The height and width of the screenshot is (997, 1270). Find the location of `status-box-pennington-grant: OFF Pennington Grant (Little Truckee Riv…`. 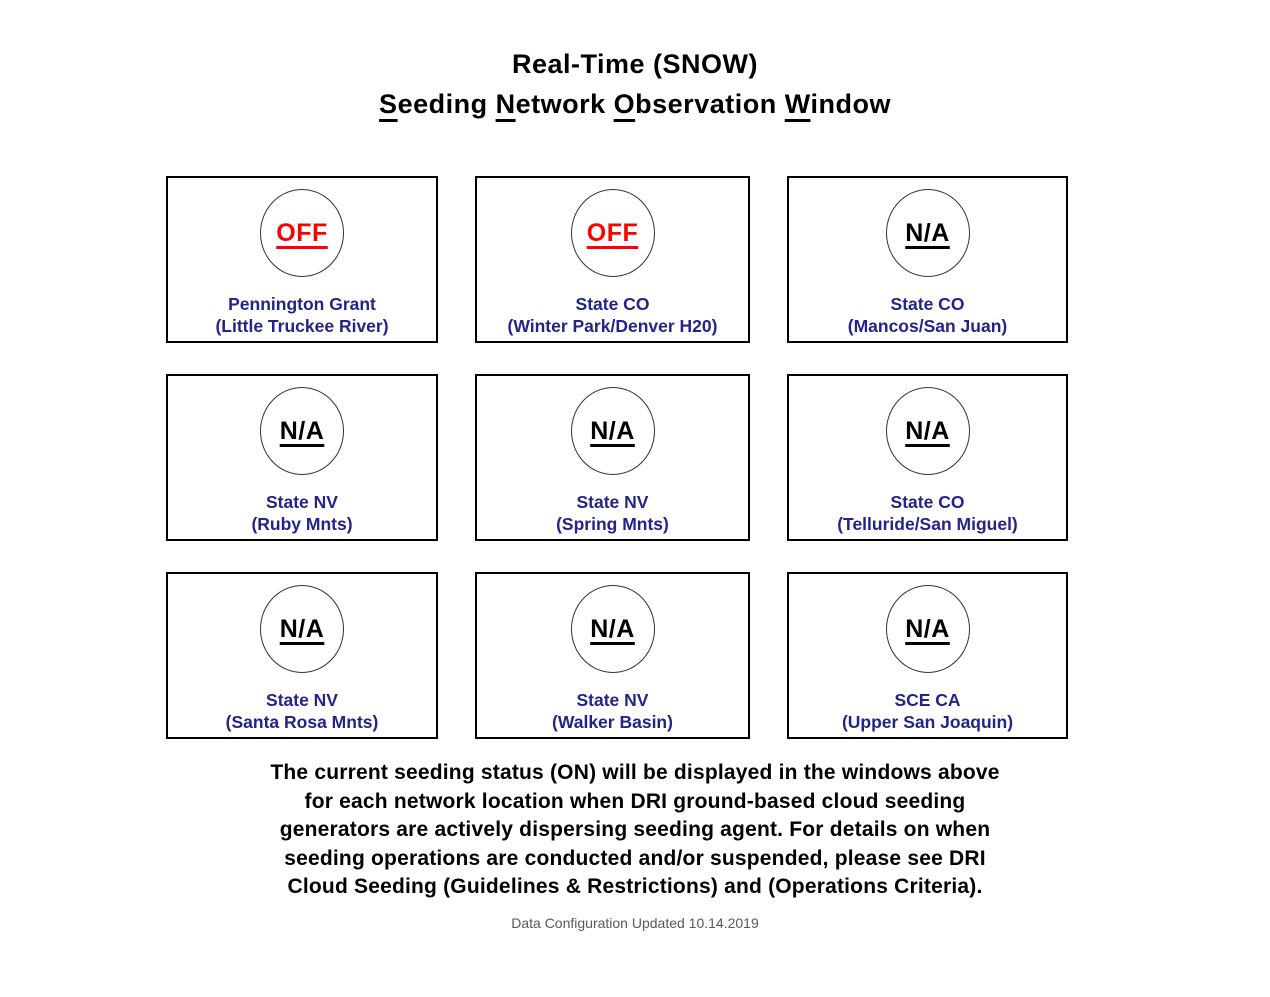

status-box-pennington-grant: OFF Pennington Grant (Little Truckee Riv… is located at coordinates (302, 259).